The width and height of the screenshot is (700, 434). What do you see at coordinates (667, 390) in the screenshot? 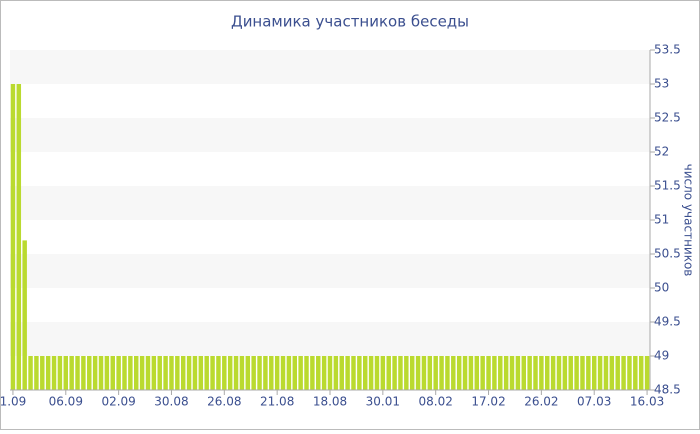
I see `y-tick-label: 48.5` at bounding box center [667, 390].